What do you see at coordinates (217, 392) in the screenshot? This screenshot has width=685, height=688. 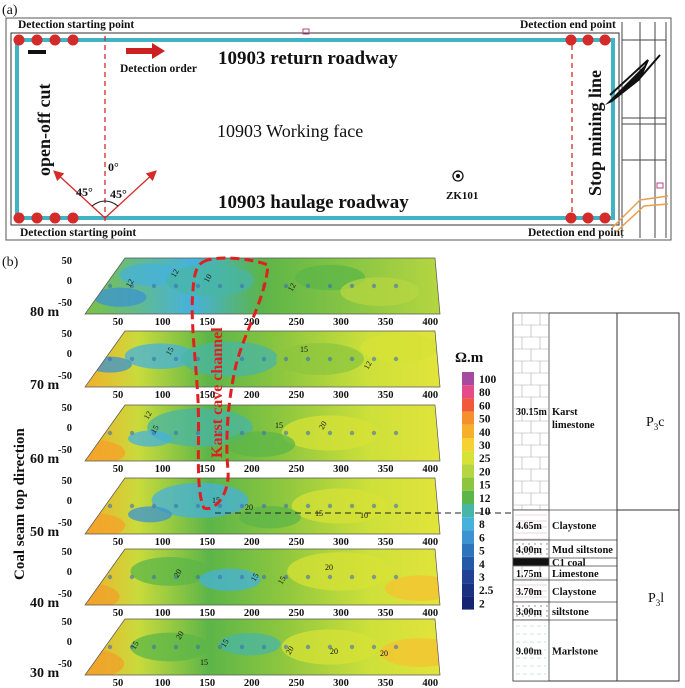 I see `karst-channel-label: Karst cave channel` at bounding box center [217, 392].